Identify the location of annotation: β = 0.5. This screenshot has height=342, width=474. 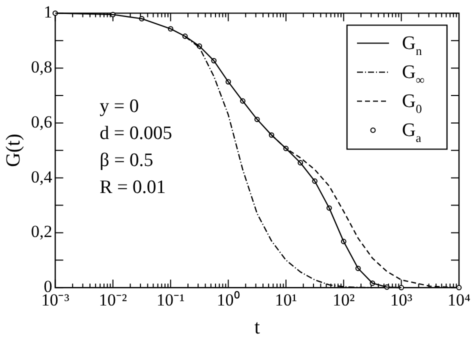
(127, 160).